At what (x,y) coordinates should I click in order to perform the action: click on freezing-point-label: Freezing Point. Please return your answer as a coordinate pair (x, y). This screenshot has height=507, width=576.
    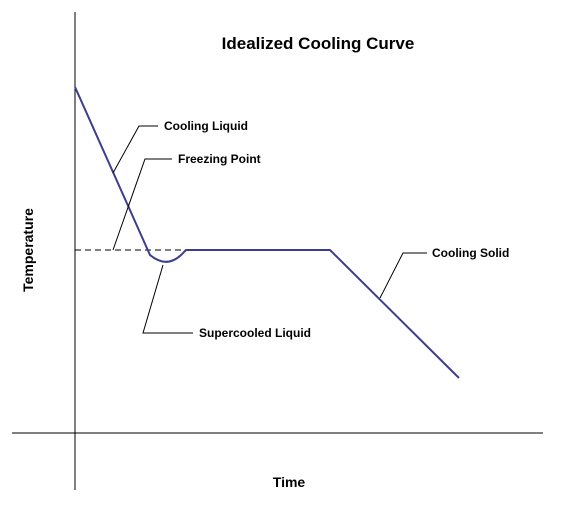
    Looking at the image, I should click on (219, 159).